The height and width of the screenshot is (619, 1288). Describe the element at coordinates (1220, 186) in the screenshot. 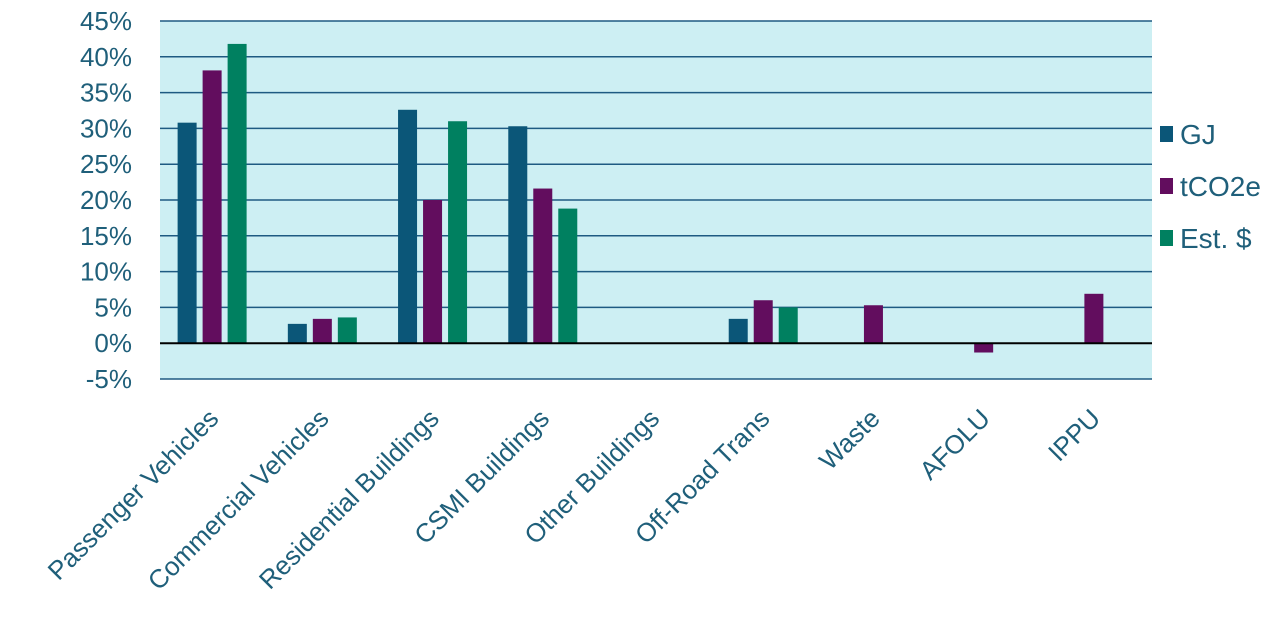

I see `legend-label: tCO2e` at that location.